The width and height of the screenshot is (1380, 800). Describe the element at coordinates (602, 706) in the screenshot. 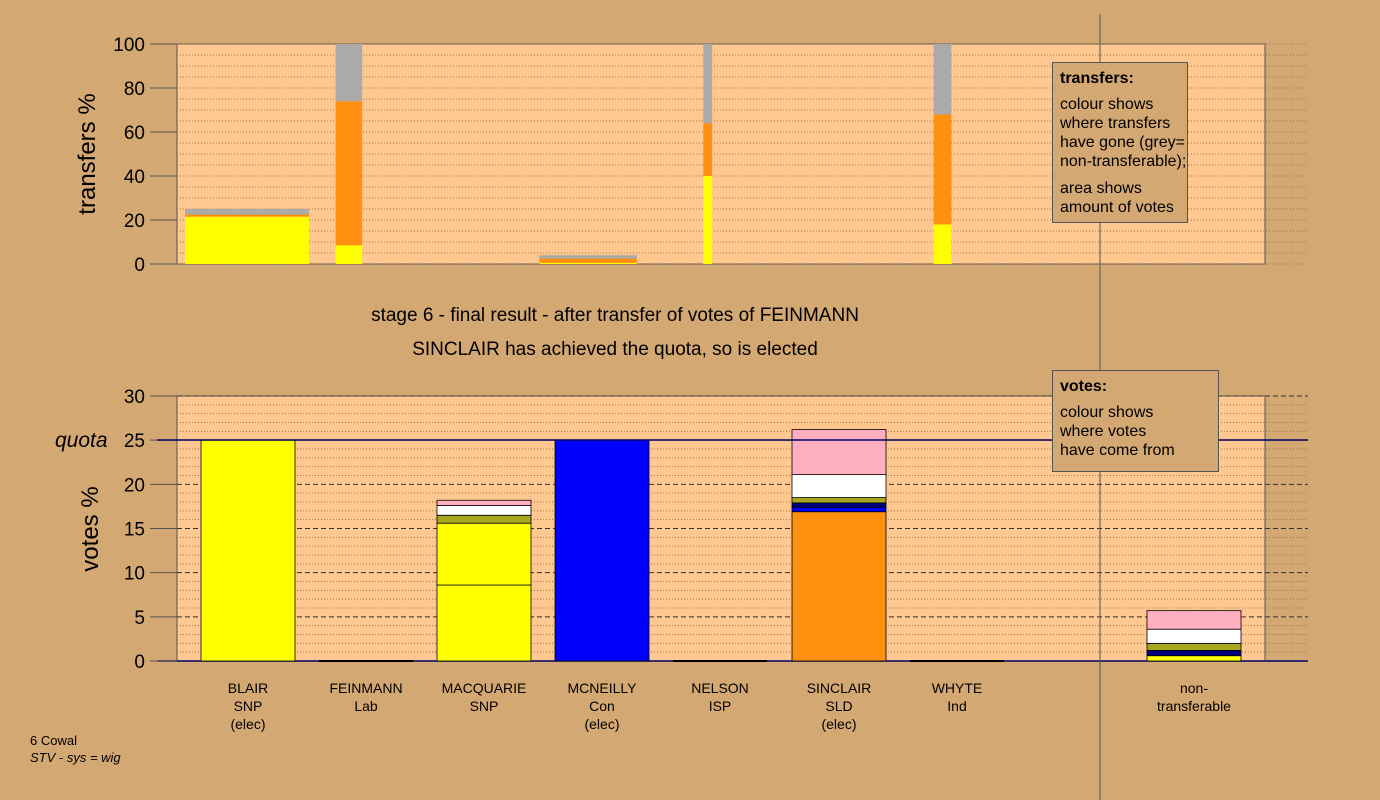

I see `candidate-label: Con` at that location.